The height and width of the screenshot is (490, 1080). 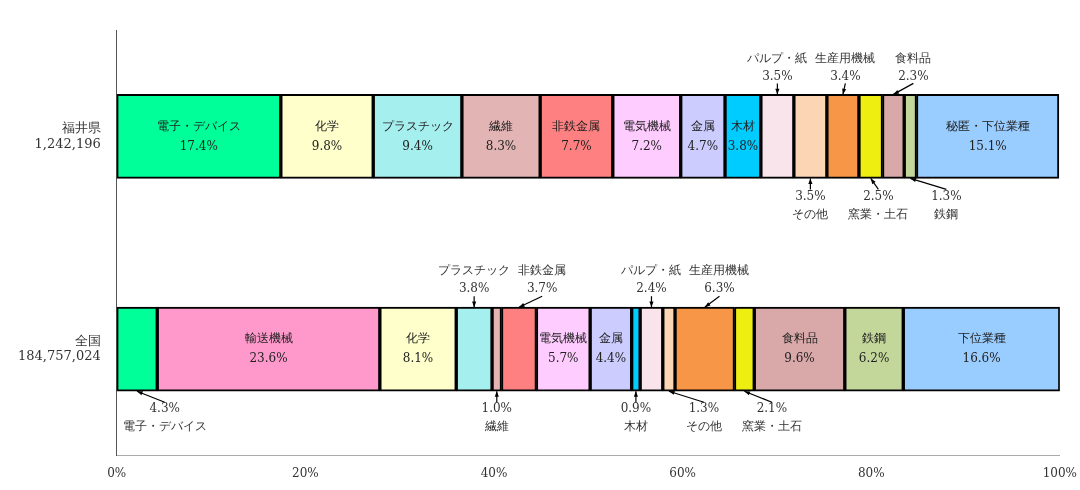 I want to click on data-label: 15.1%, so click(x=987, y=145).